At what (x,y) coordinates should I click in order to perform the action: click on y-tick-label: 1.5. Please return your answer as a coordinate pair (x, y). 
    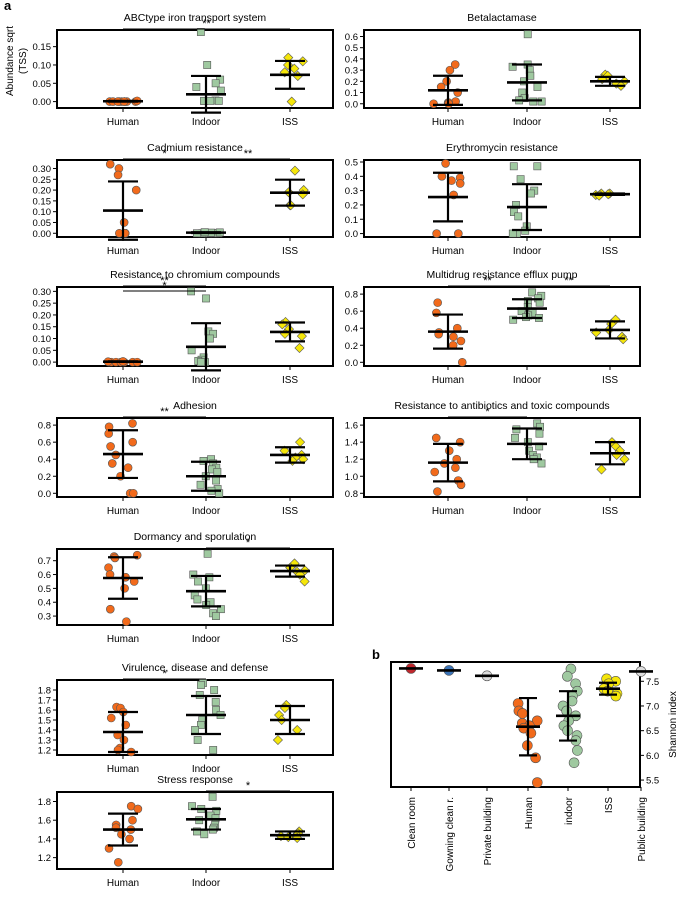
    Looking at the image, I should click on (44, 721).